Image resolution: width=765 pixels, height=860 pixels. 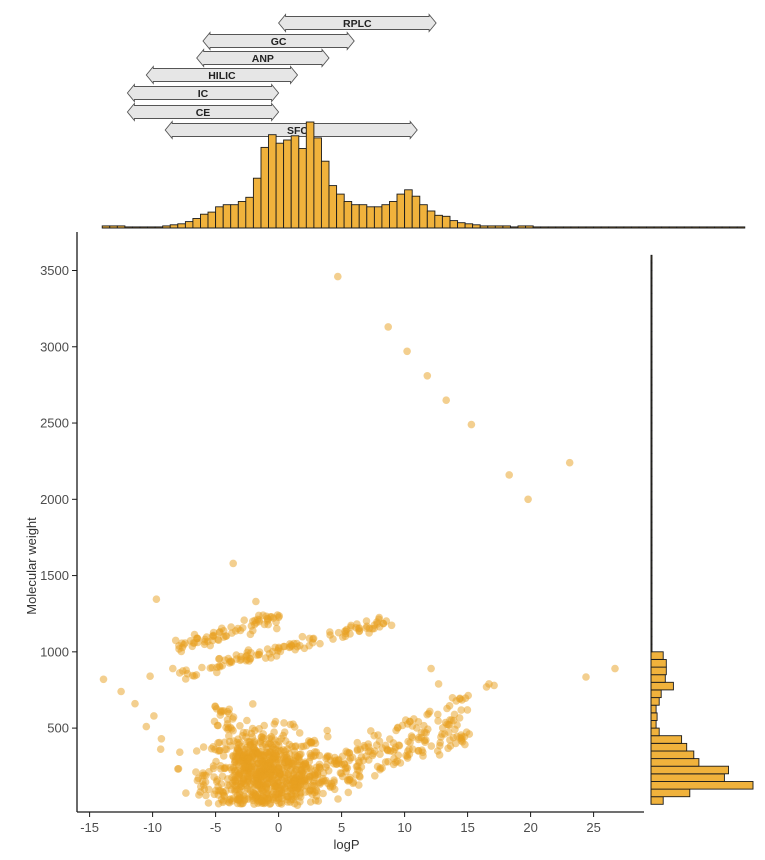 What do you see at coordinates (152, 827) in the screenshot?
I see `x-tick-label: -10` at bounding box center [152, 827].